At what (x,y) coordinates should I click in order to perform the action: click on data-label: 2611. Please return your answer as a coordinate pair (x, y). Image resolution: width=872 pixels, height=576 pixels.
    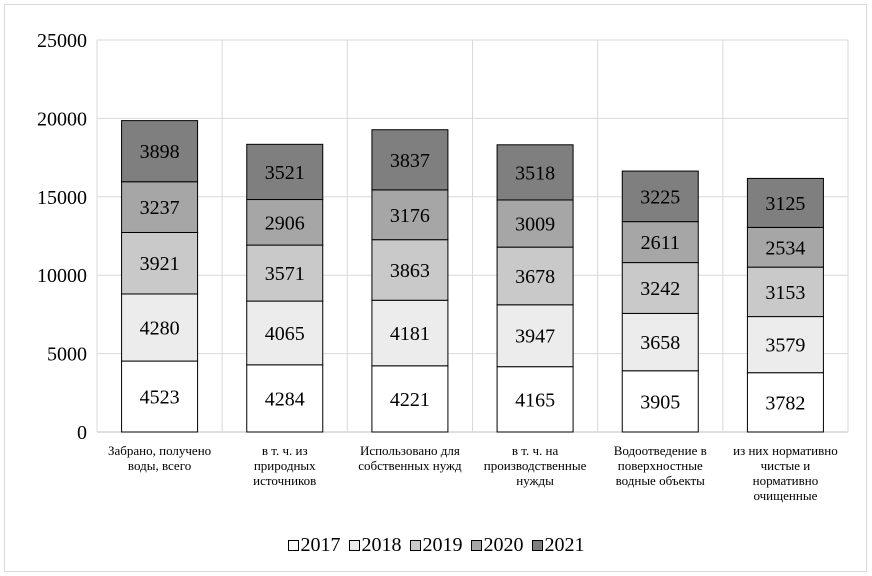
    Looking at the image, I should click on (660, 243).